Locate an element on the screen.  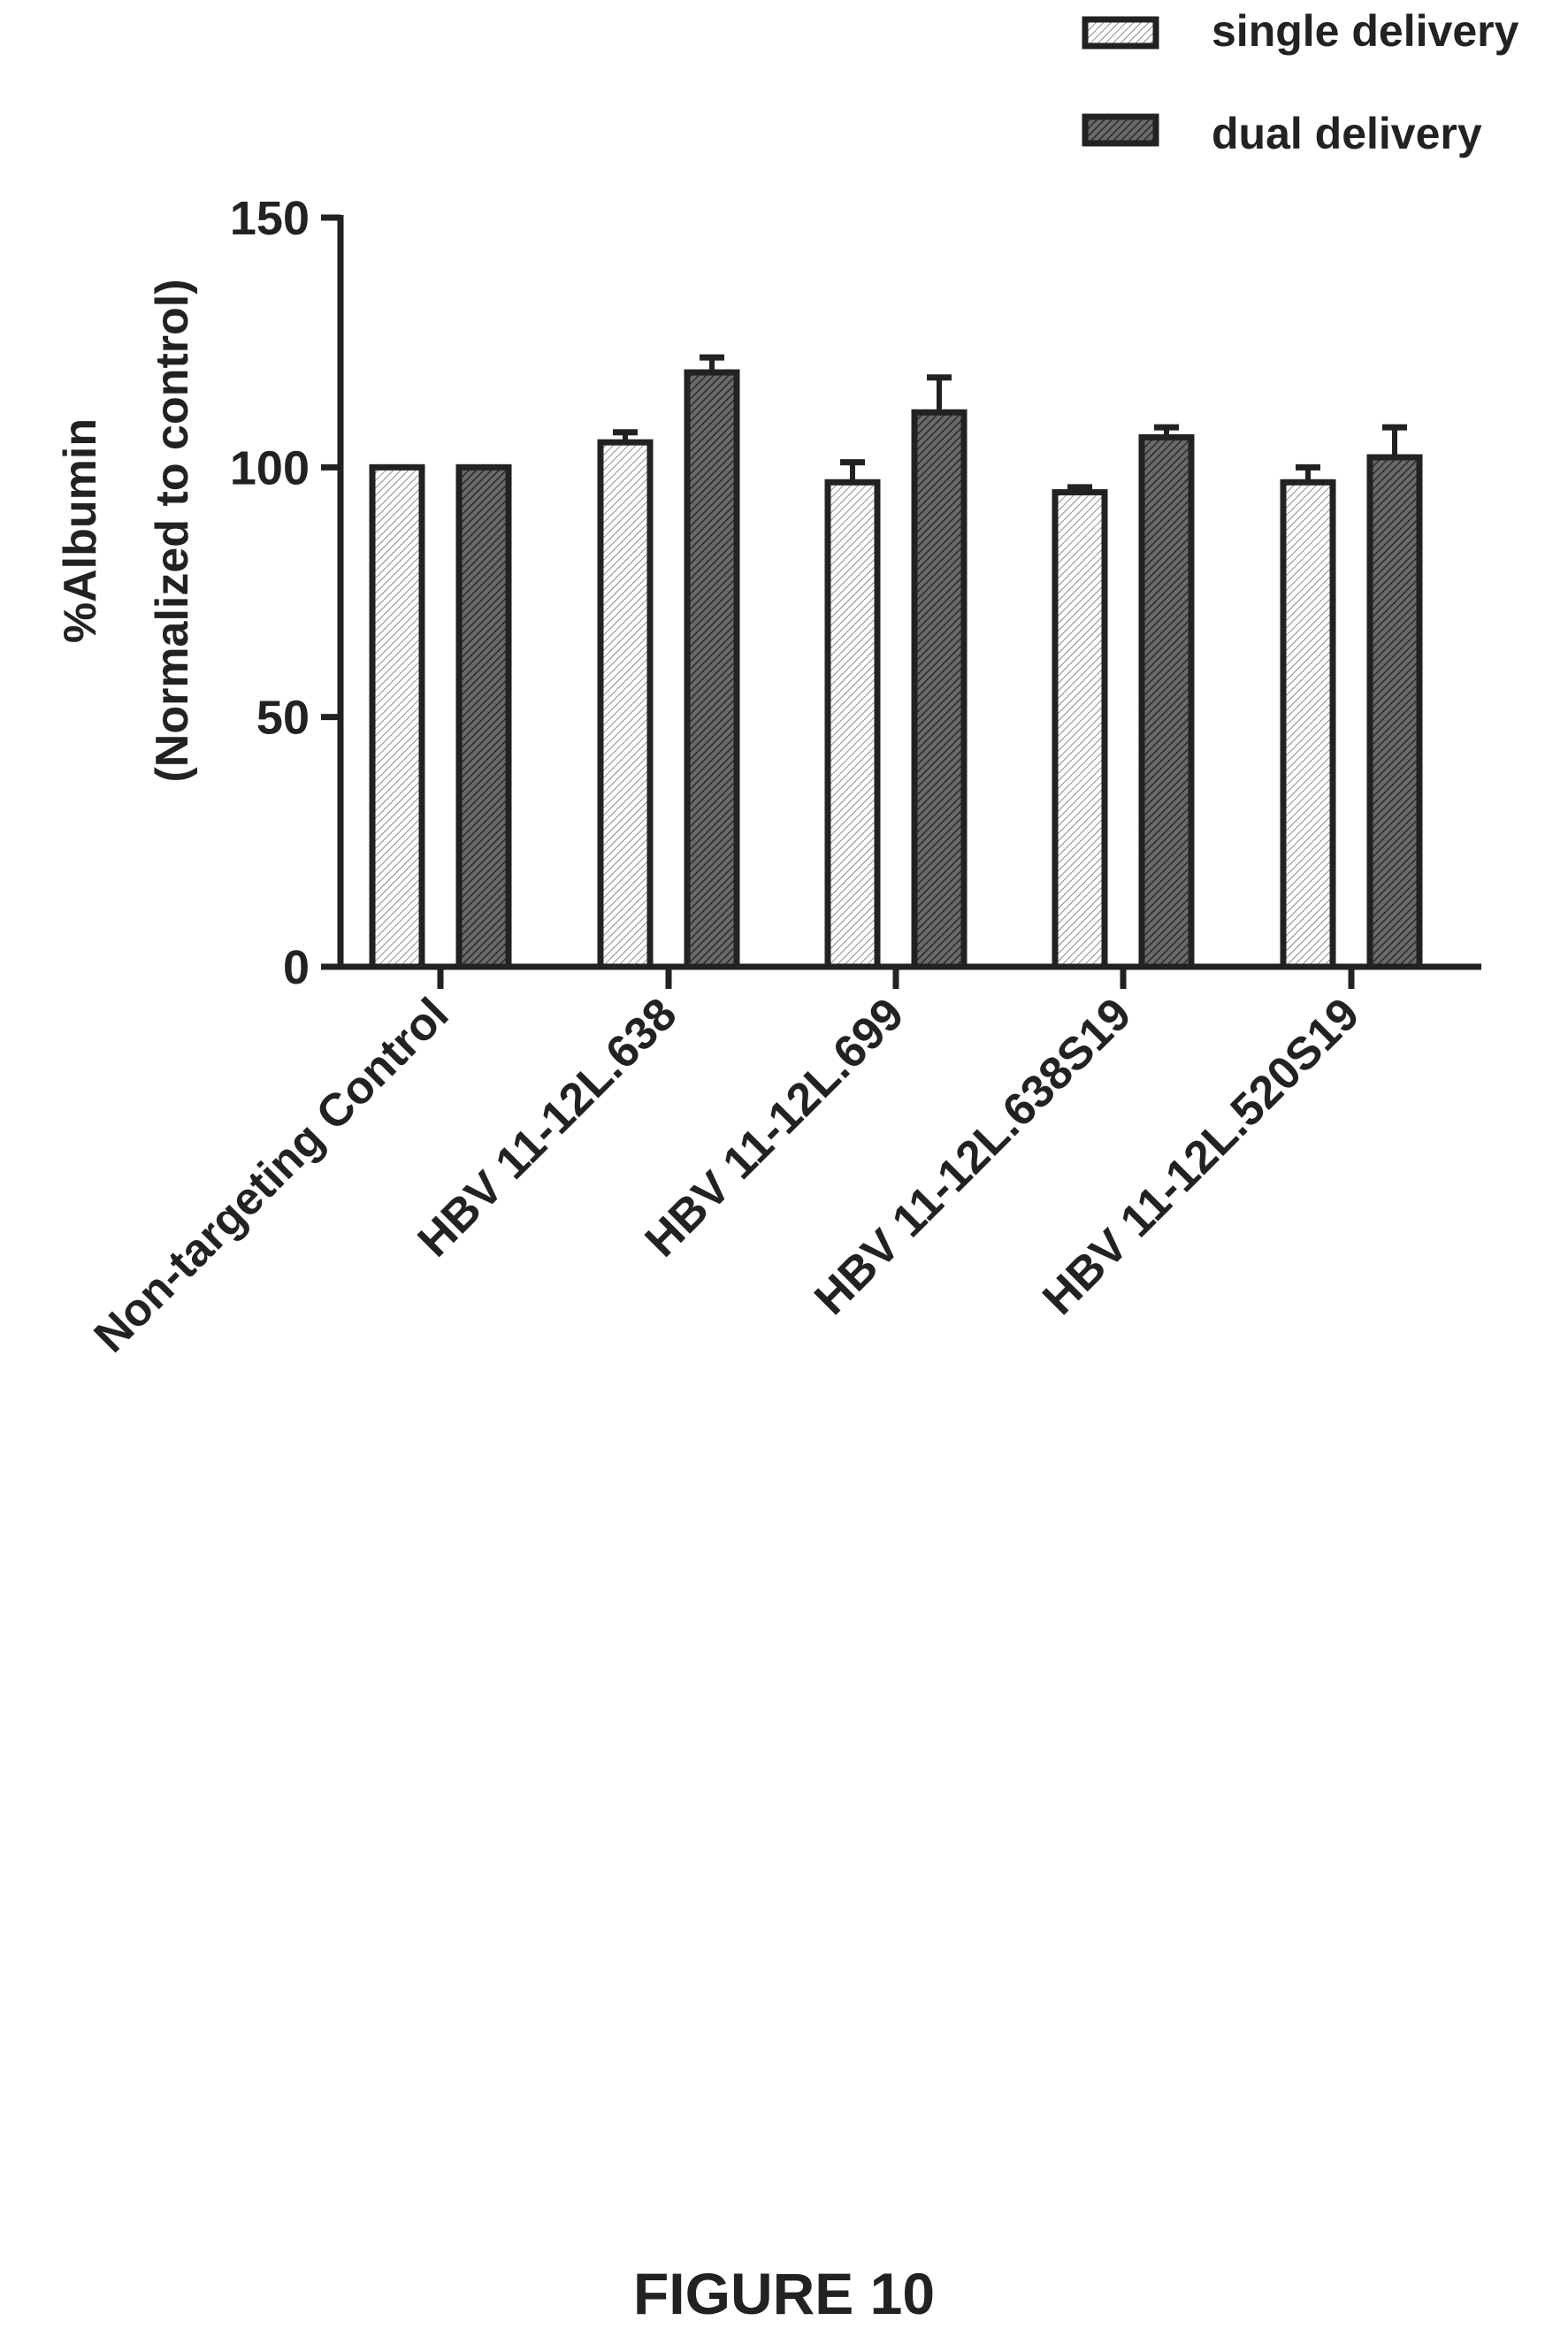
legend-label-dual-delivery: dual delivery is located at coordinates (1347, 133).